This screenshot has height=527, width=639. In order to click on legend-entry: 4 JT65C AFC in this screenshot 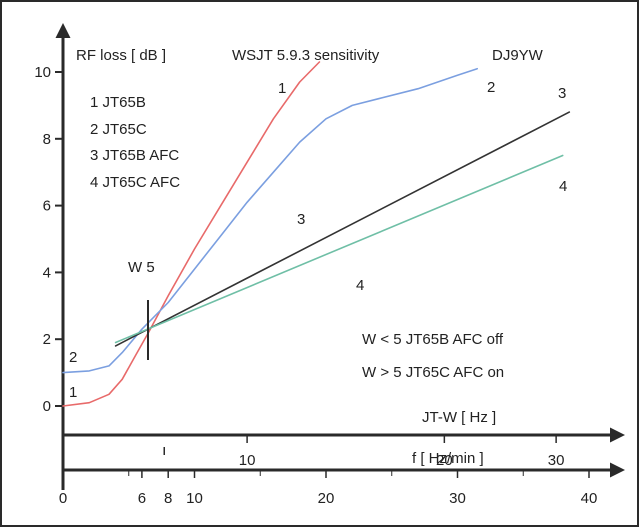, I will do `click(135, 182)`.